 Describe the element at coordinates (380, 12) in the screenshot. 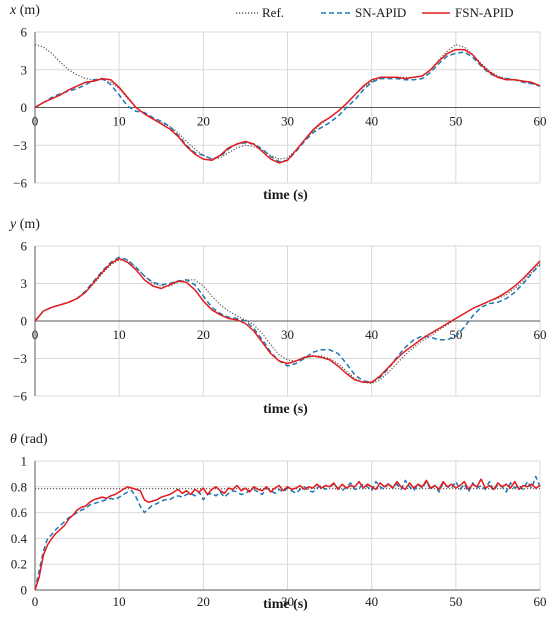

I see `legend-label-sn: SN-APID` at that location.